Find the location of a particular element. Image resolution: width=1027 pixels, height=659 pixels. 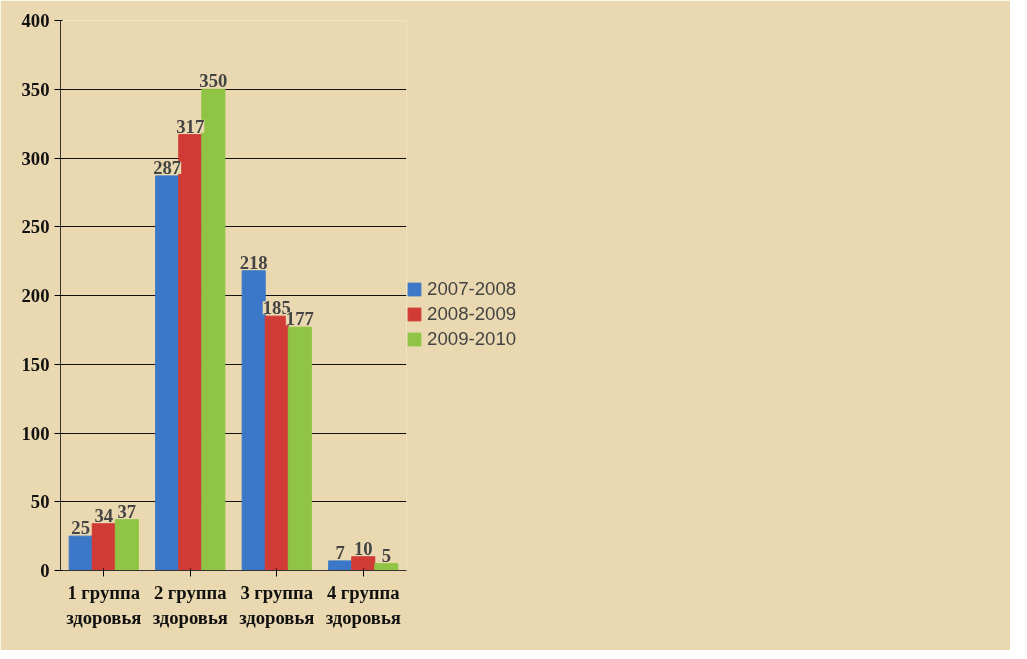

y-tick-label: 250 is located at coordinates (35, 227).